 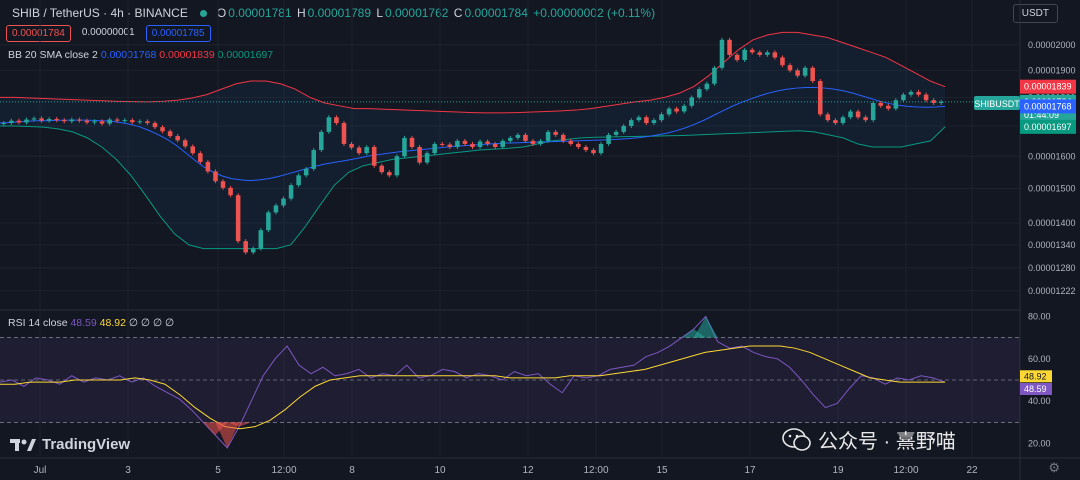 I want to click on price-label: 0.00001839, so click(x=1048, y=87).